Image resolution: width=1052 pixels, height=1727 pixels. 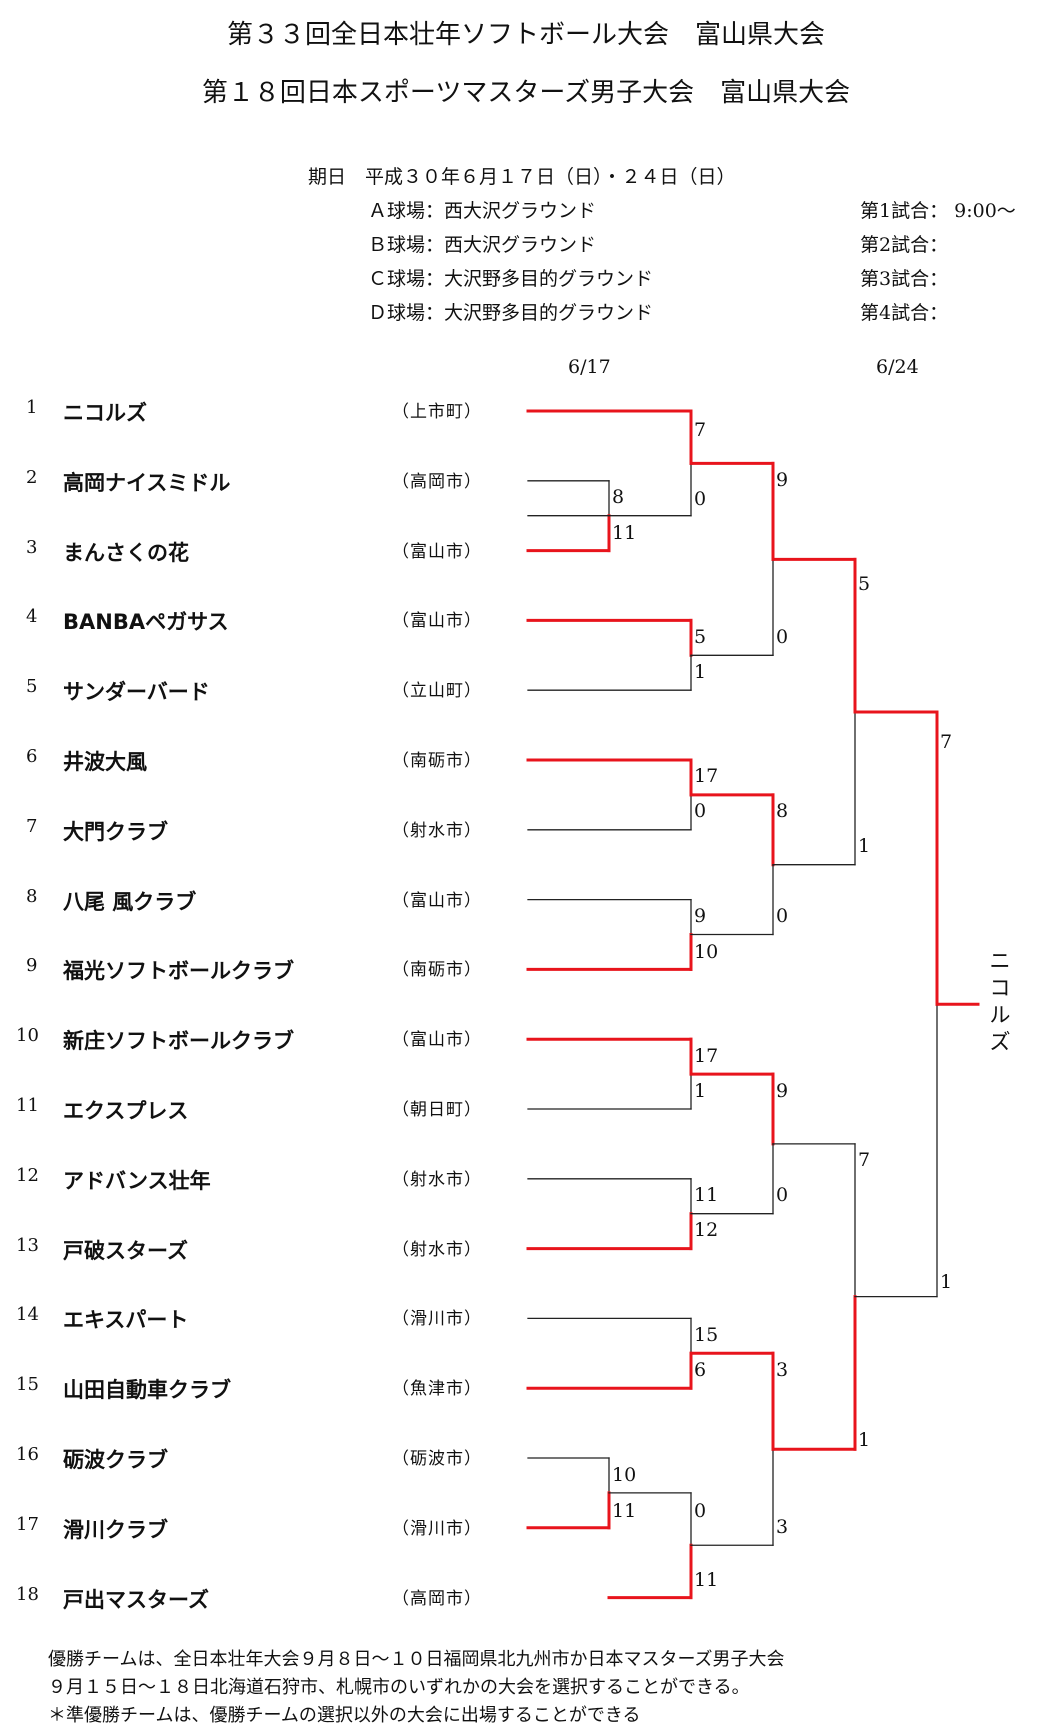 I want to click on team-name: 山田自動車クラブ, so click(x=147, y=1390).